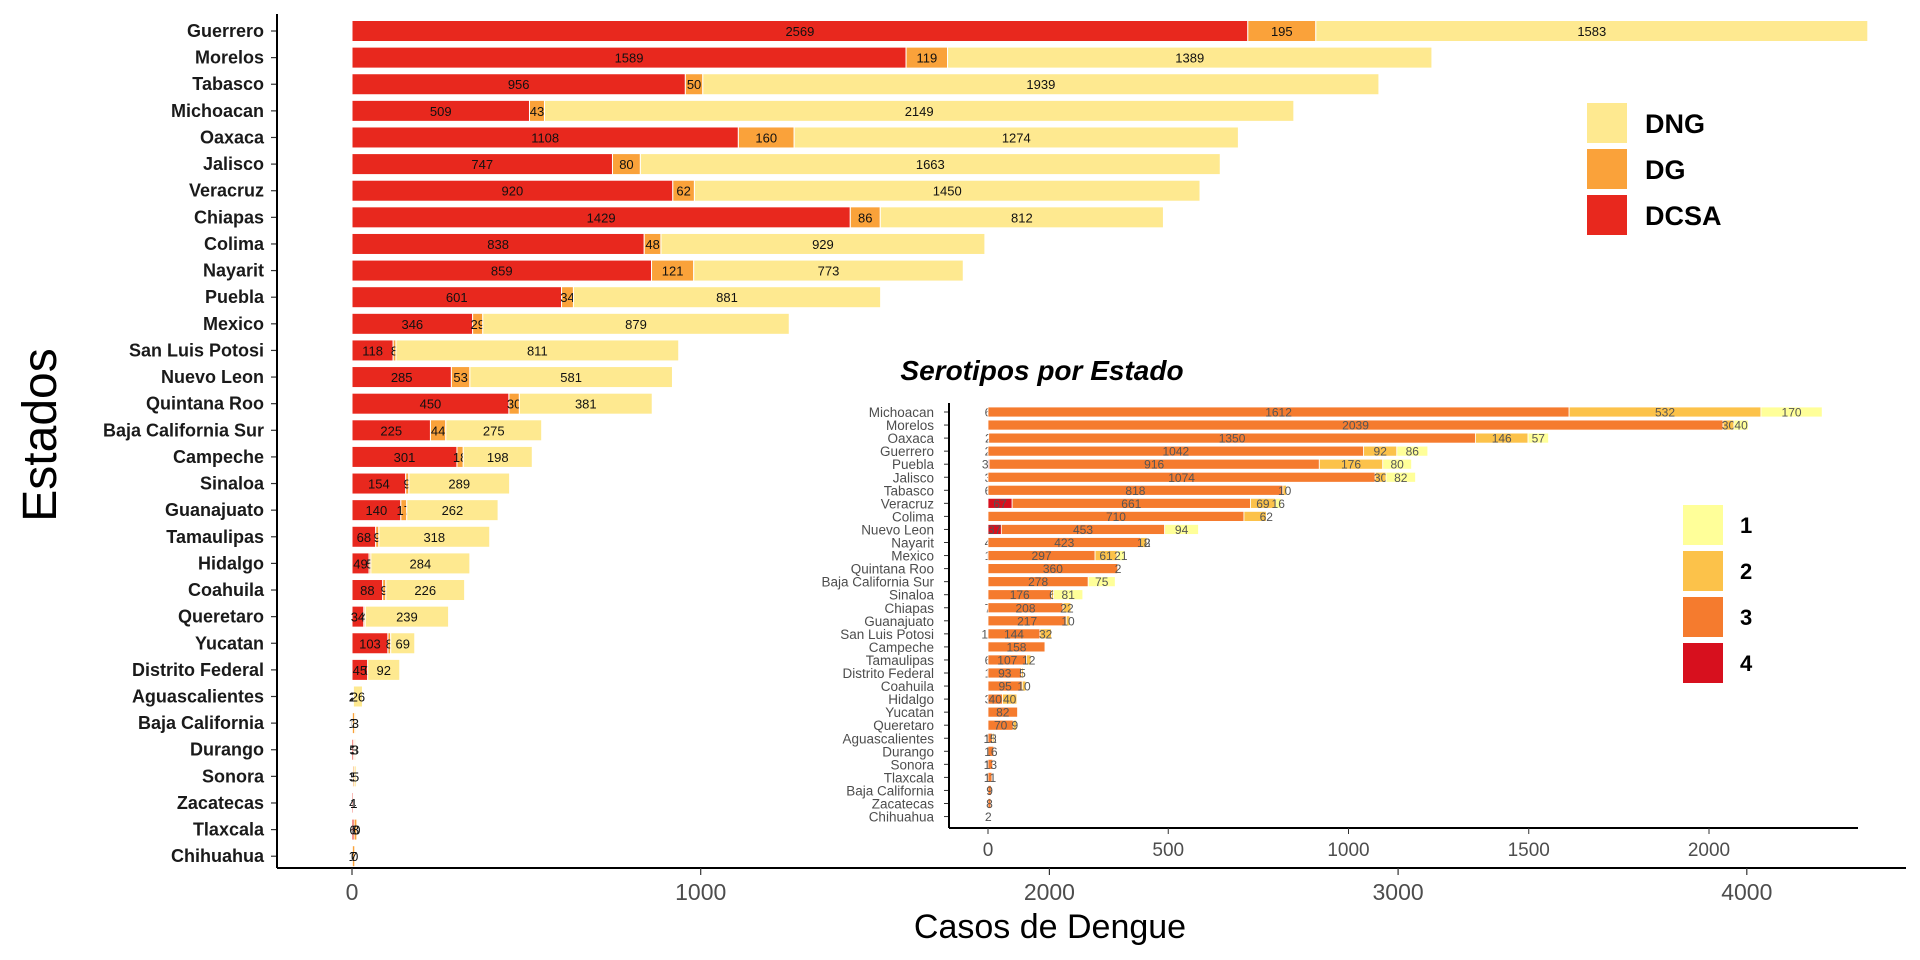 This screenshot has height=960, width=1920. Describe the element at coordinates (1067, 608) in the screenshot. I see `inset-value-label: 22` at that location.